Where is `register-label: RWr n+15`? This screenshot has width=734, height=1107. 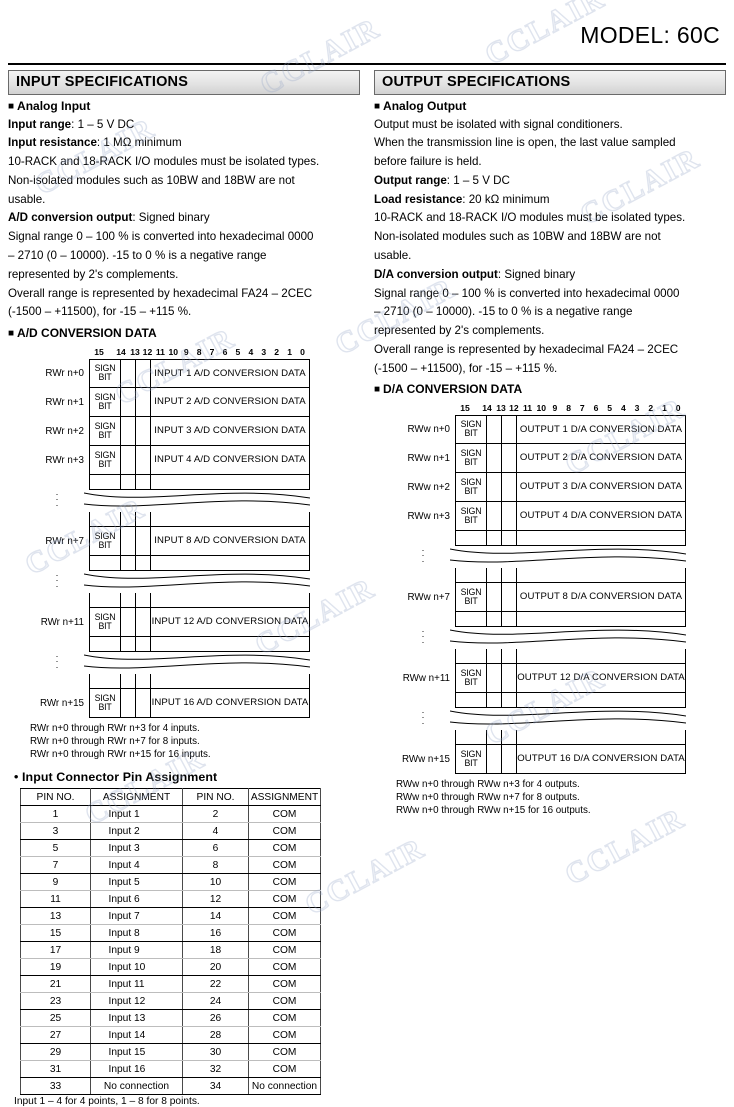
register-label: RWr n+15 is located at coordinates (61, 703).